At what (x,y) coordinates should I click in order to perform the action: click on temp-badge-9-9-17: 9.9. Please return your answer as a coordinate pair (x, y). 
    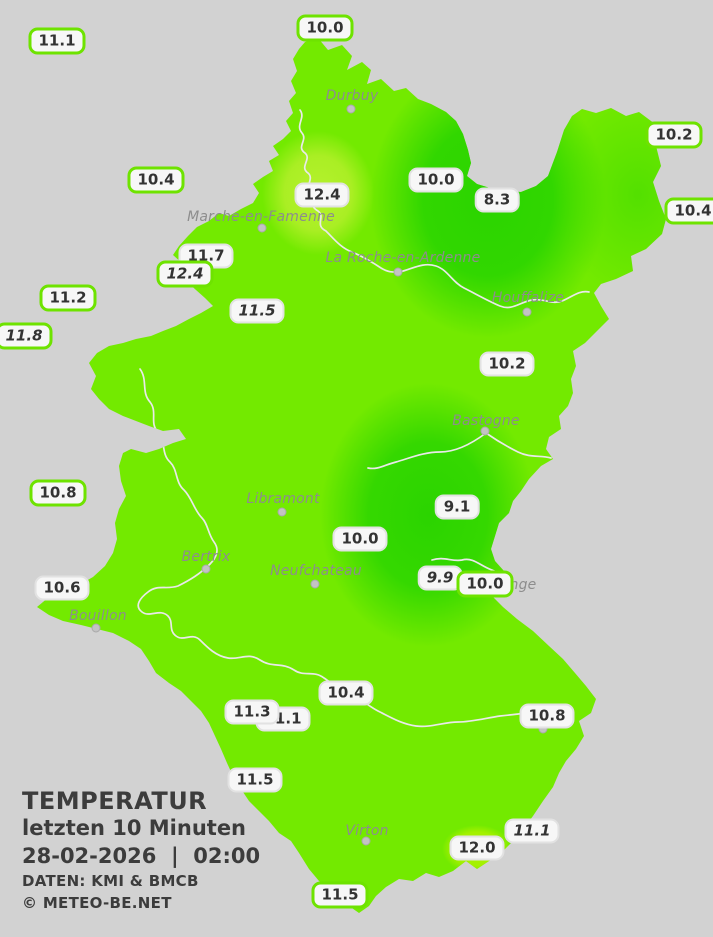
    Looking at the image, I should click on (440, 578).